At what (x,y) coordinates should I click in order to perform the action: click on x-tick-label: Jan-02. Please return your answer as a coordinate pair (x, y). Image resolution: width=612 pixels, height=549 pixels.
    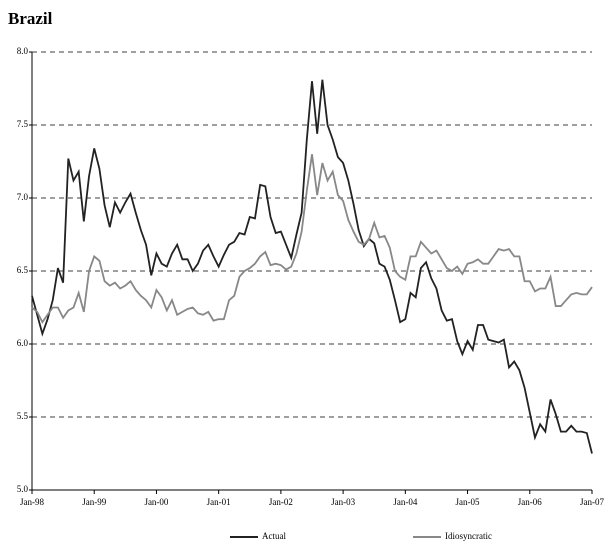
    Looking at the image, I should click on (281, 502).